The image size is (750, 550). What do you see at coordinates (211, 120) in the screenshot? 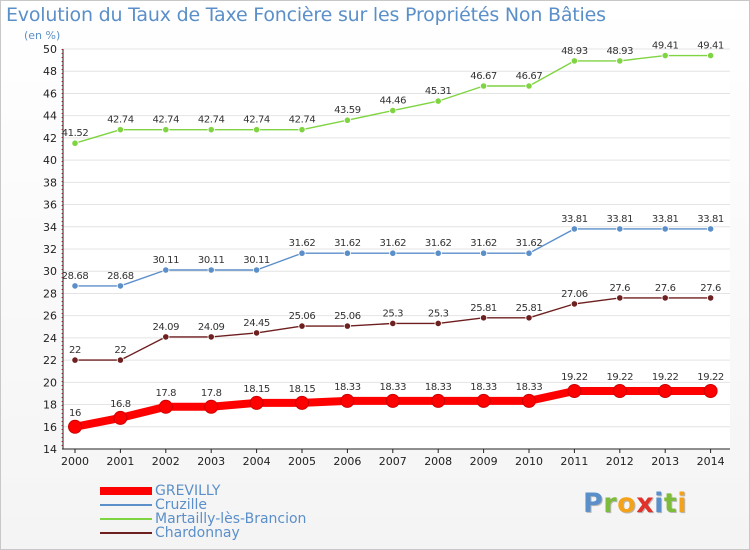
I see `data-label-martailly-l-s-brancion-2003: 42.74` at bounding box center [211, 120].